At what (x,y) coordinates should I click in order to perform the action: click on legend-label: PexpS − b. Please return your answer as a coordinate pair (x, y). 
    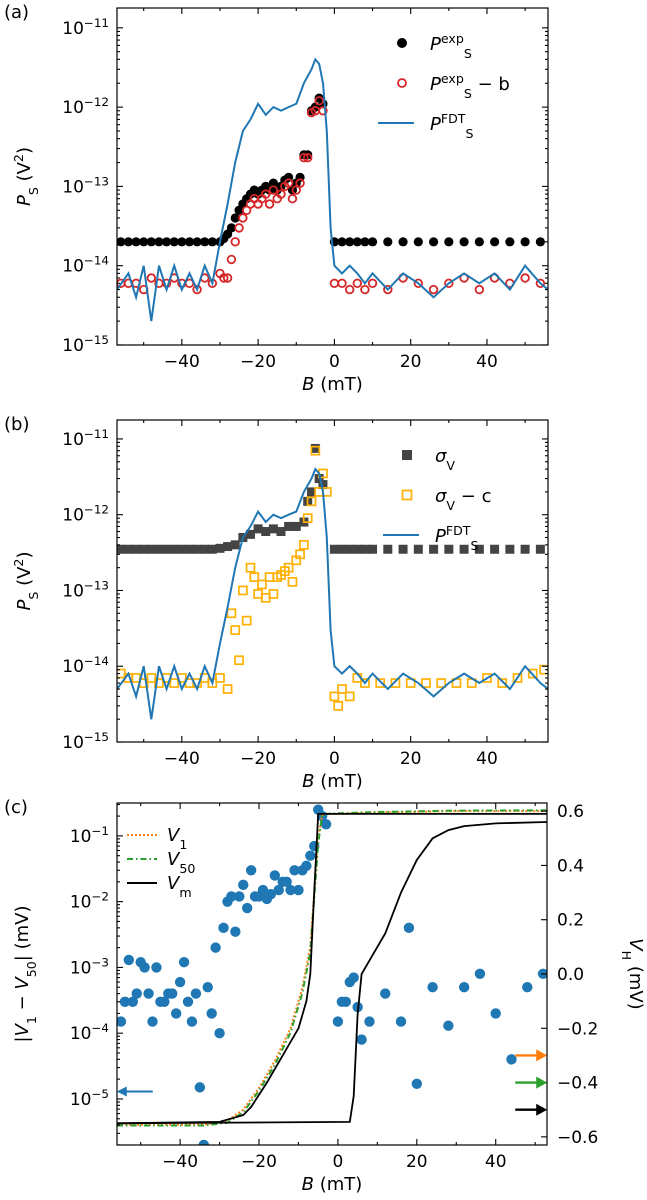
    Looking at the image, I should click on (470, 86).